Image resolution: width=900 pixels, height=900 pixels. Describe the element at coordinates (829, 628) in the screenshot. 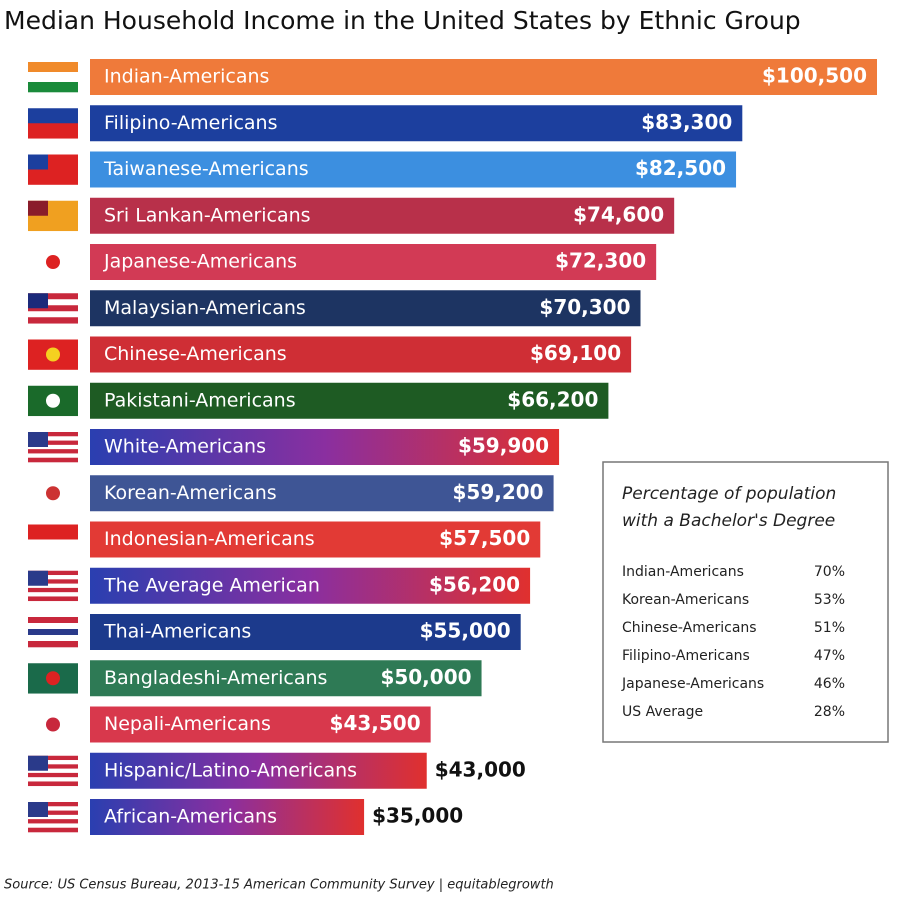

I see `inset-percent: 51%` at that location.